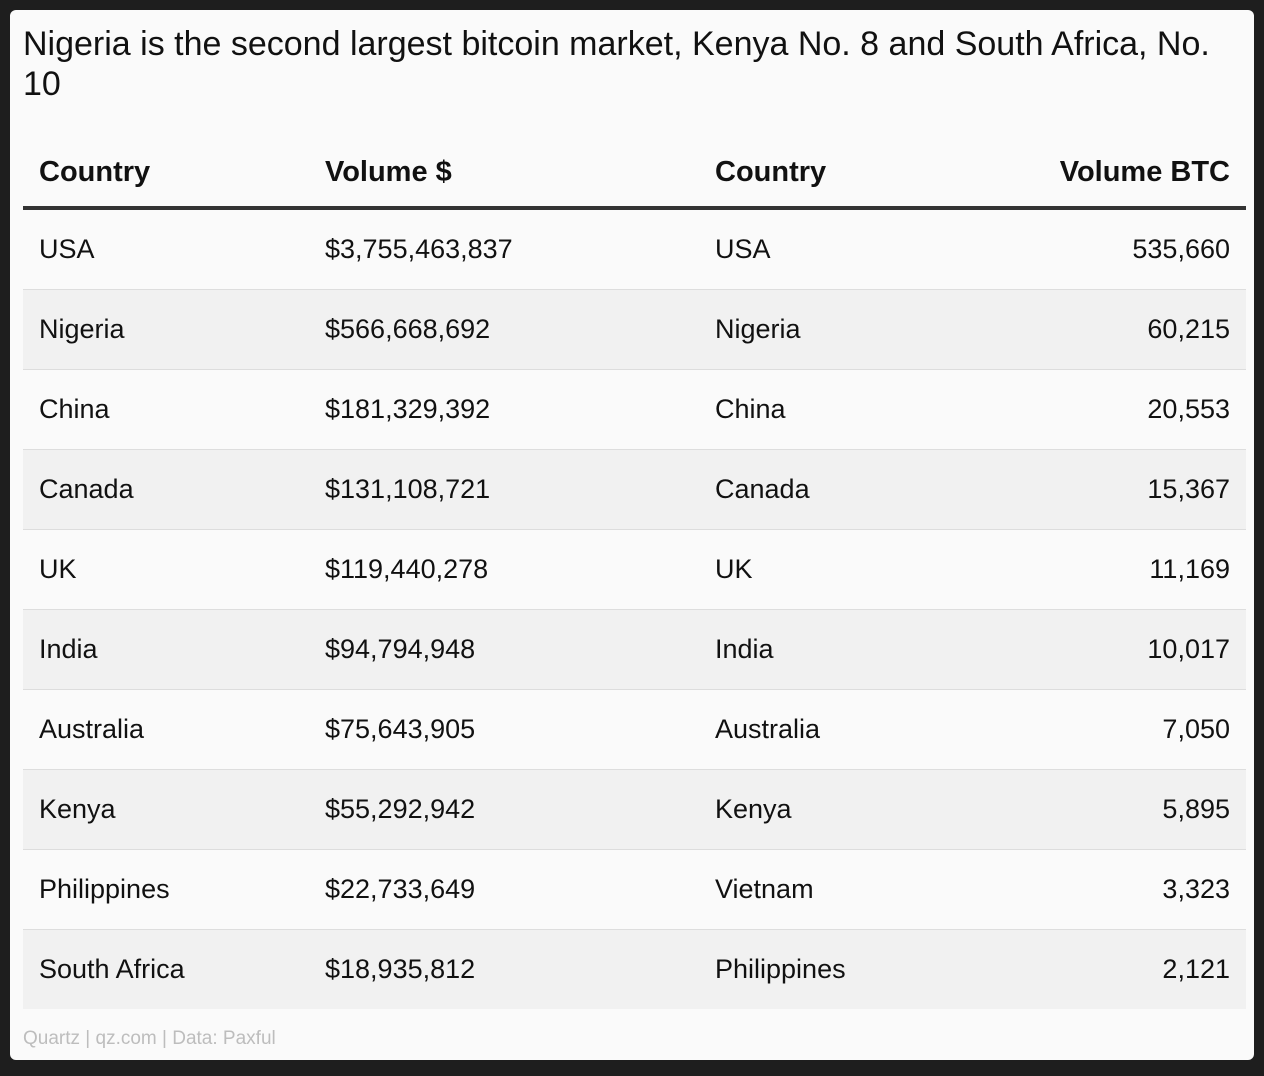 This screenshot has height=1076, width=1264. Describe the element at coordinates (166, 889) in the screenshot. I see `cell-country-usd: Philippines` at that location.